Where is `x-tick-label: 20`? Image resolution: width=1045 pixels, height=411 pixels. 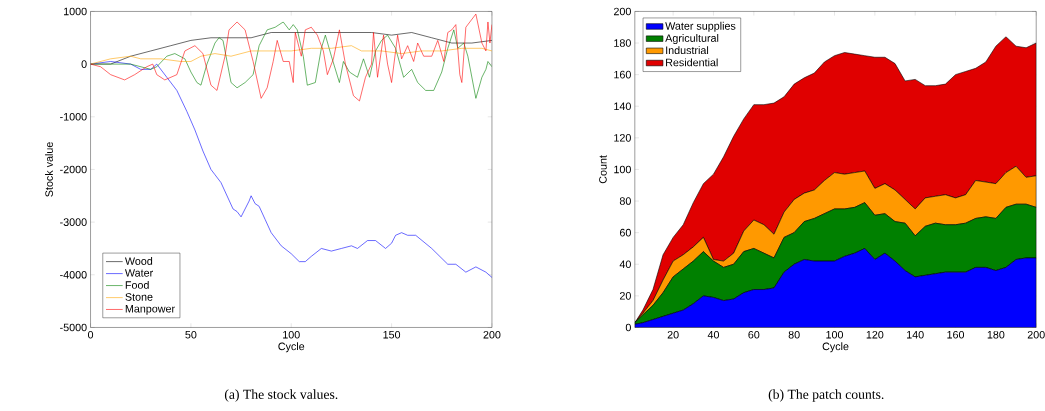 x-tick-label: 20 is located at coordinates (673, 334).